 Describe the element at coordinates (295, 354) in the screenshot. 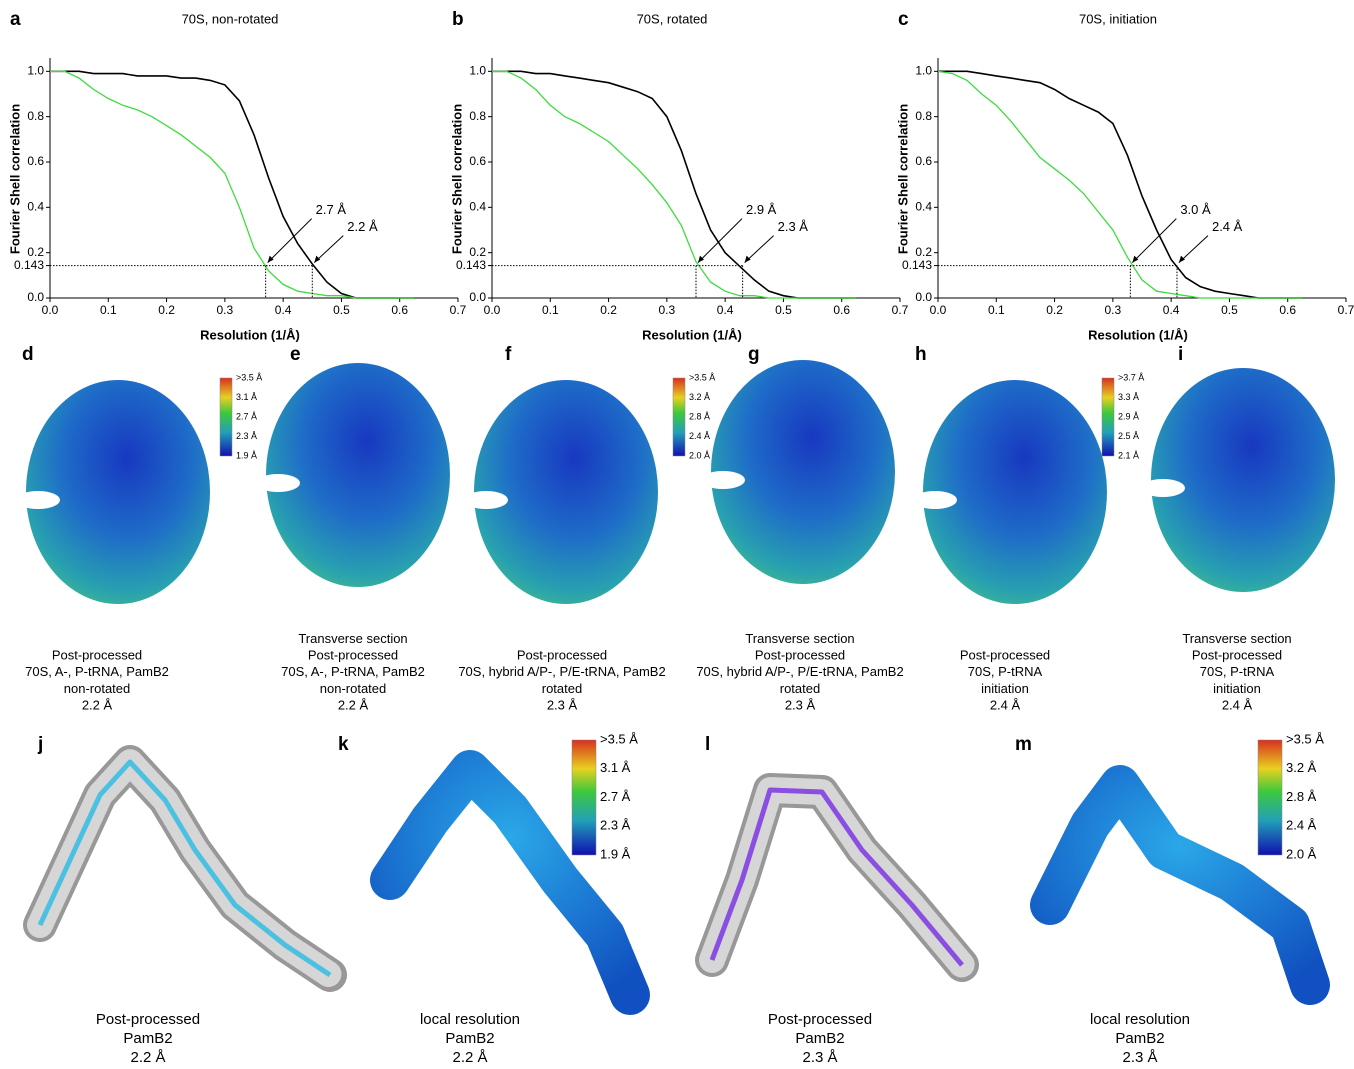

I see `panel-letter: e` at that location.